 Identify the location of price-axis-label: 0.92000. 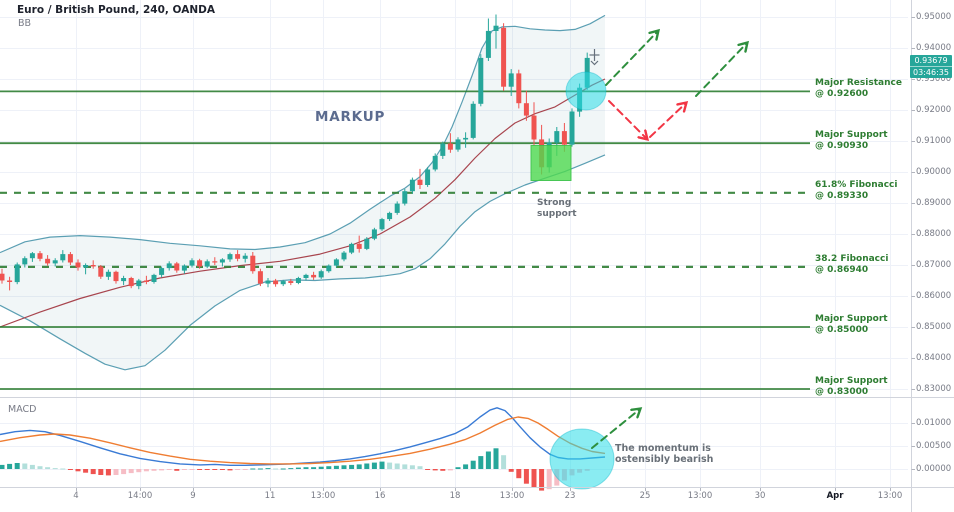
(934, 110).